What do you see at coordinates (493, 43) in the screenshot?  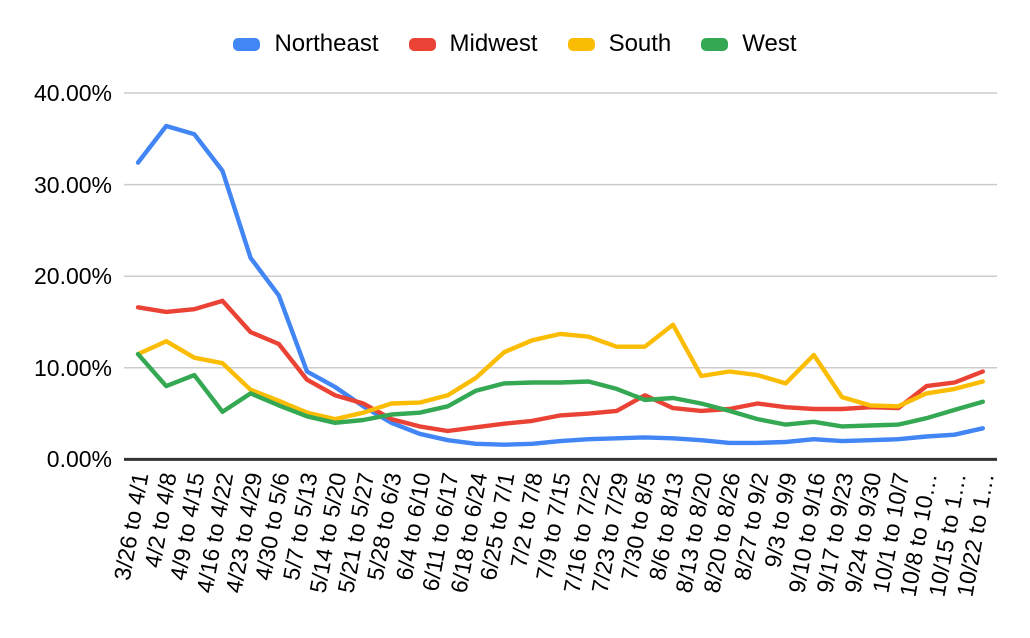 I see `legend-label: Midwest` at bounding box center [493, 43].